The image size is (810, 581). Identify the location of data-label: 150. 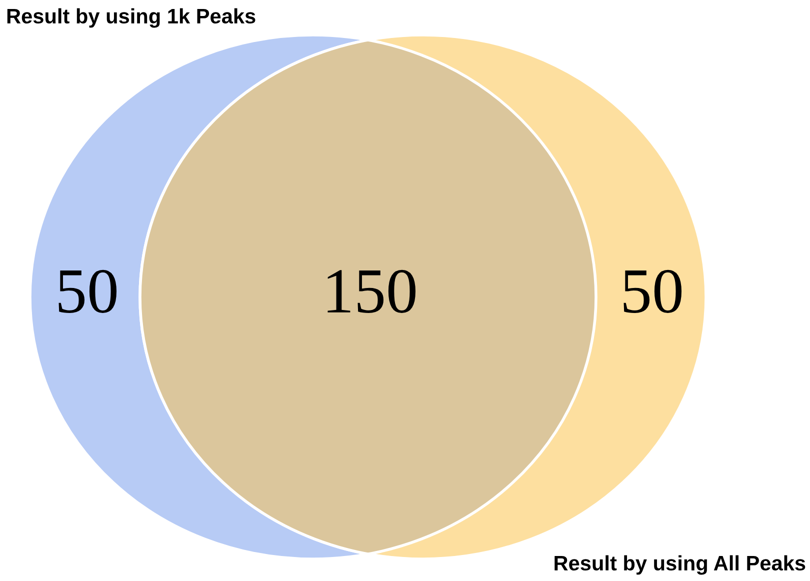
(372, 291).